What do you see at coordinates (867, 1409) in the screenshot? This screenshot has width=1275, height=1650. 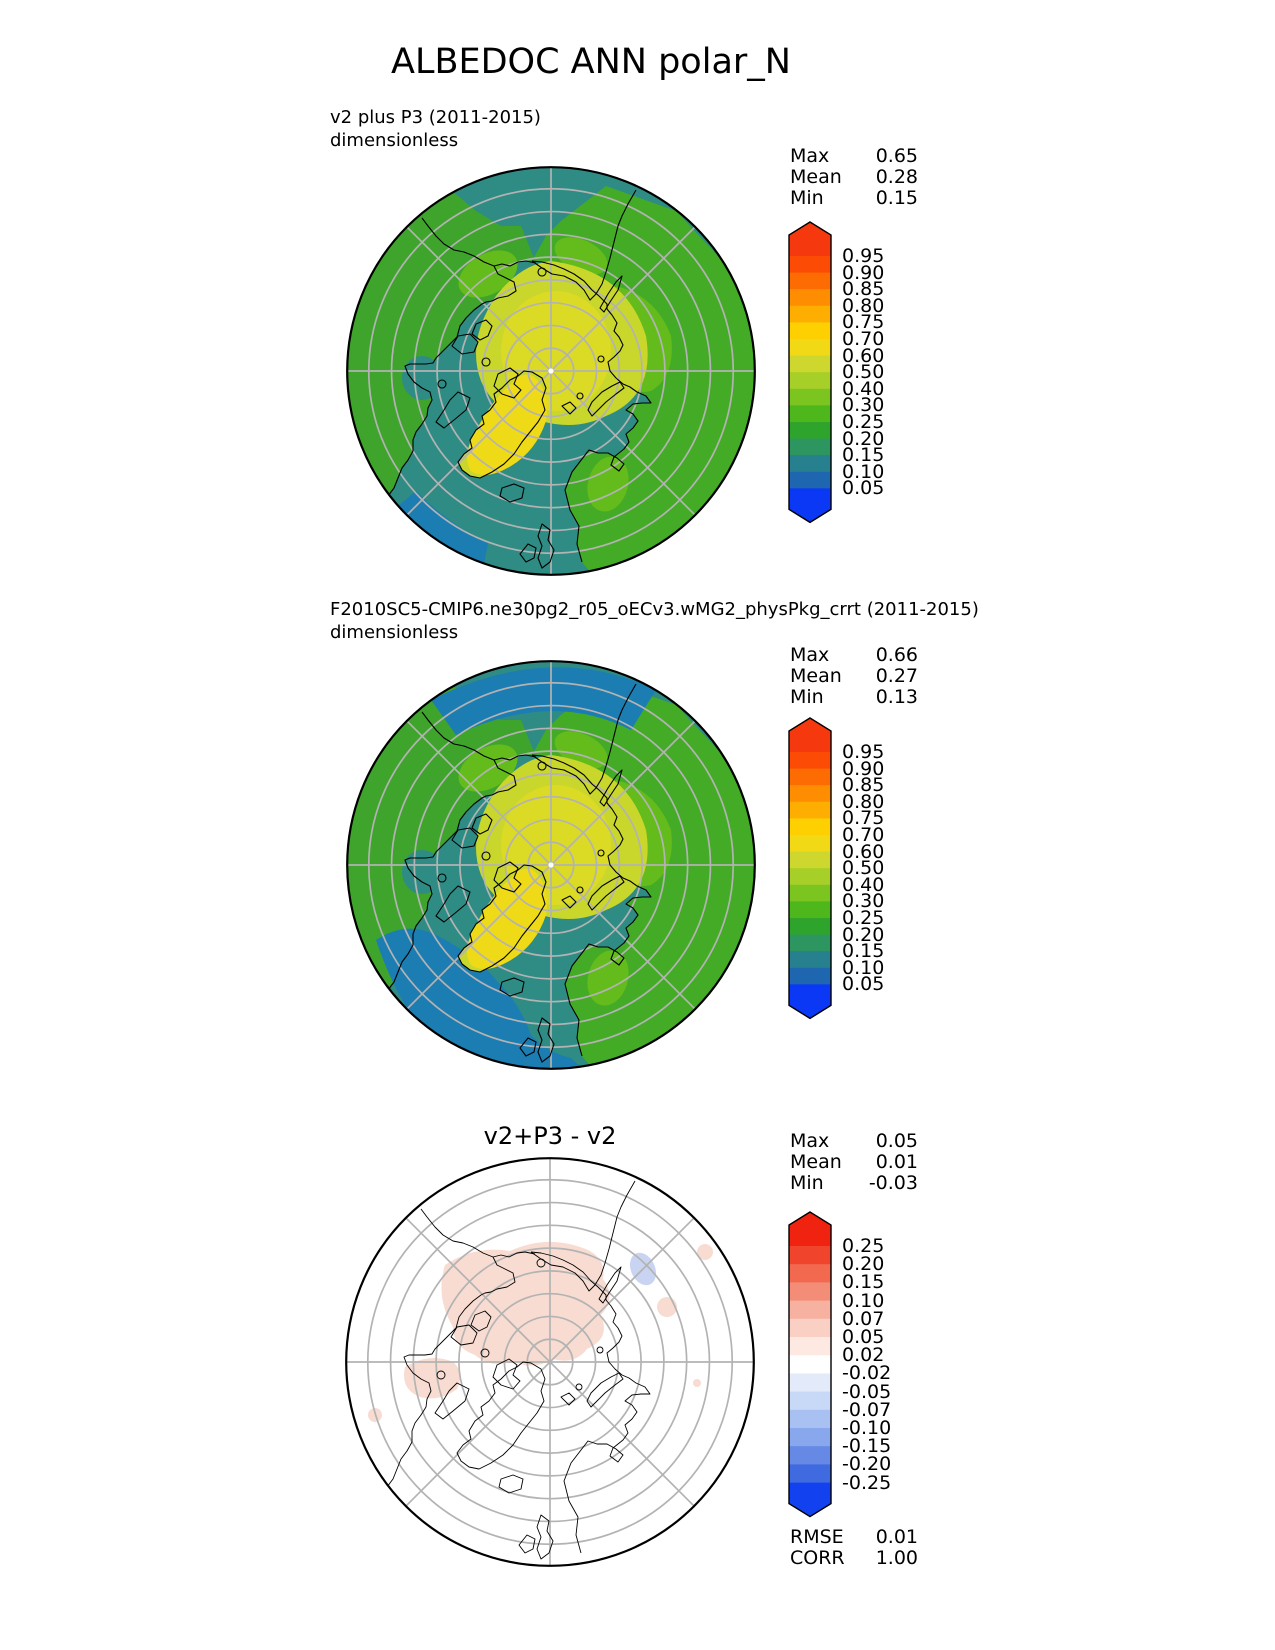 I see `colorbar-tick-label: -0.07` at bounding box center [867, 1409].